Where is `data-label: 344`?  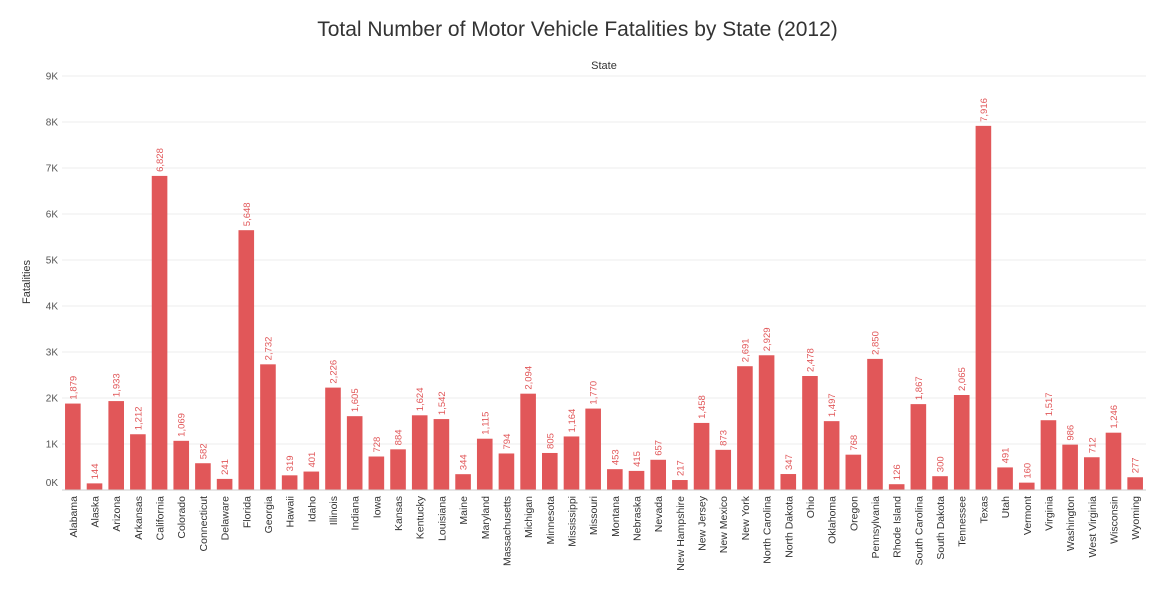
data-label: 344 is located at coordinates (464, 462).